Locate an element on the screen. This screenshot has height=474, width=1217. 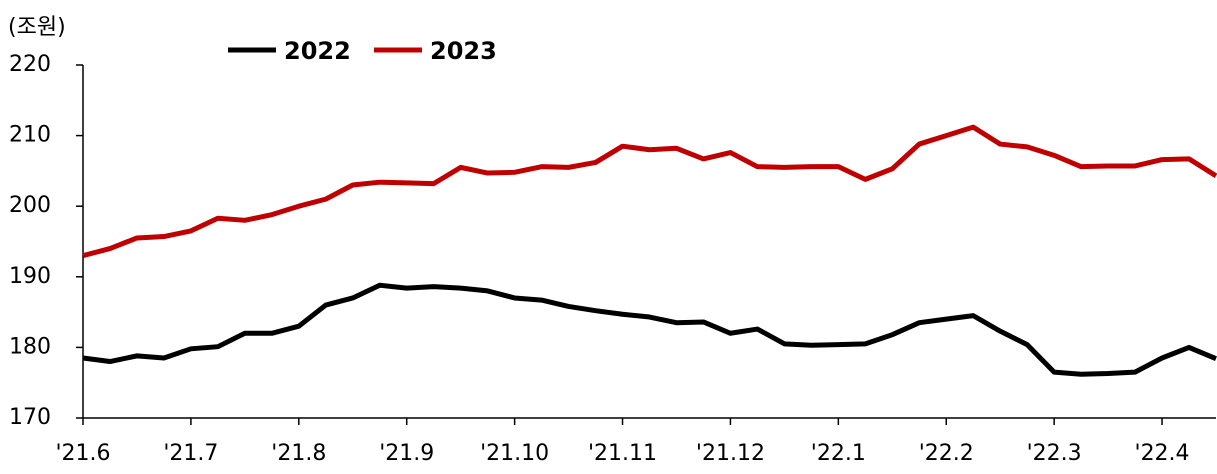
y-tick-label: 170 is located at coordinates (30, 417).